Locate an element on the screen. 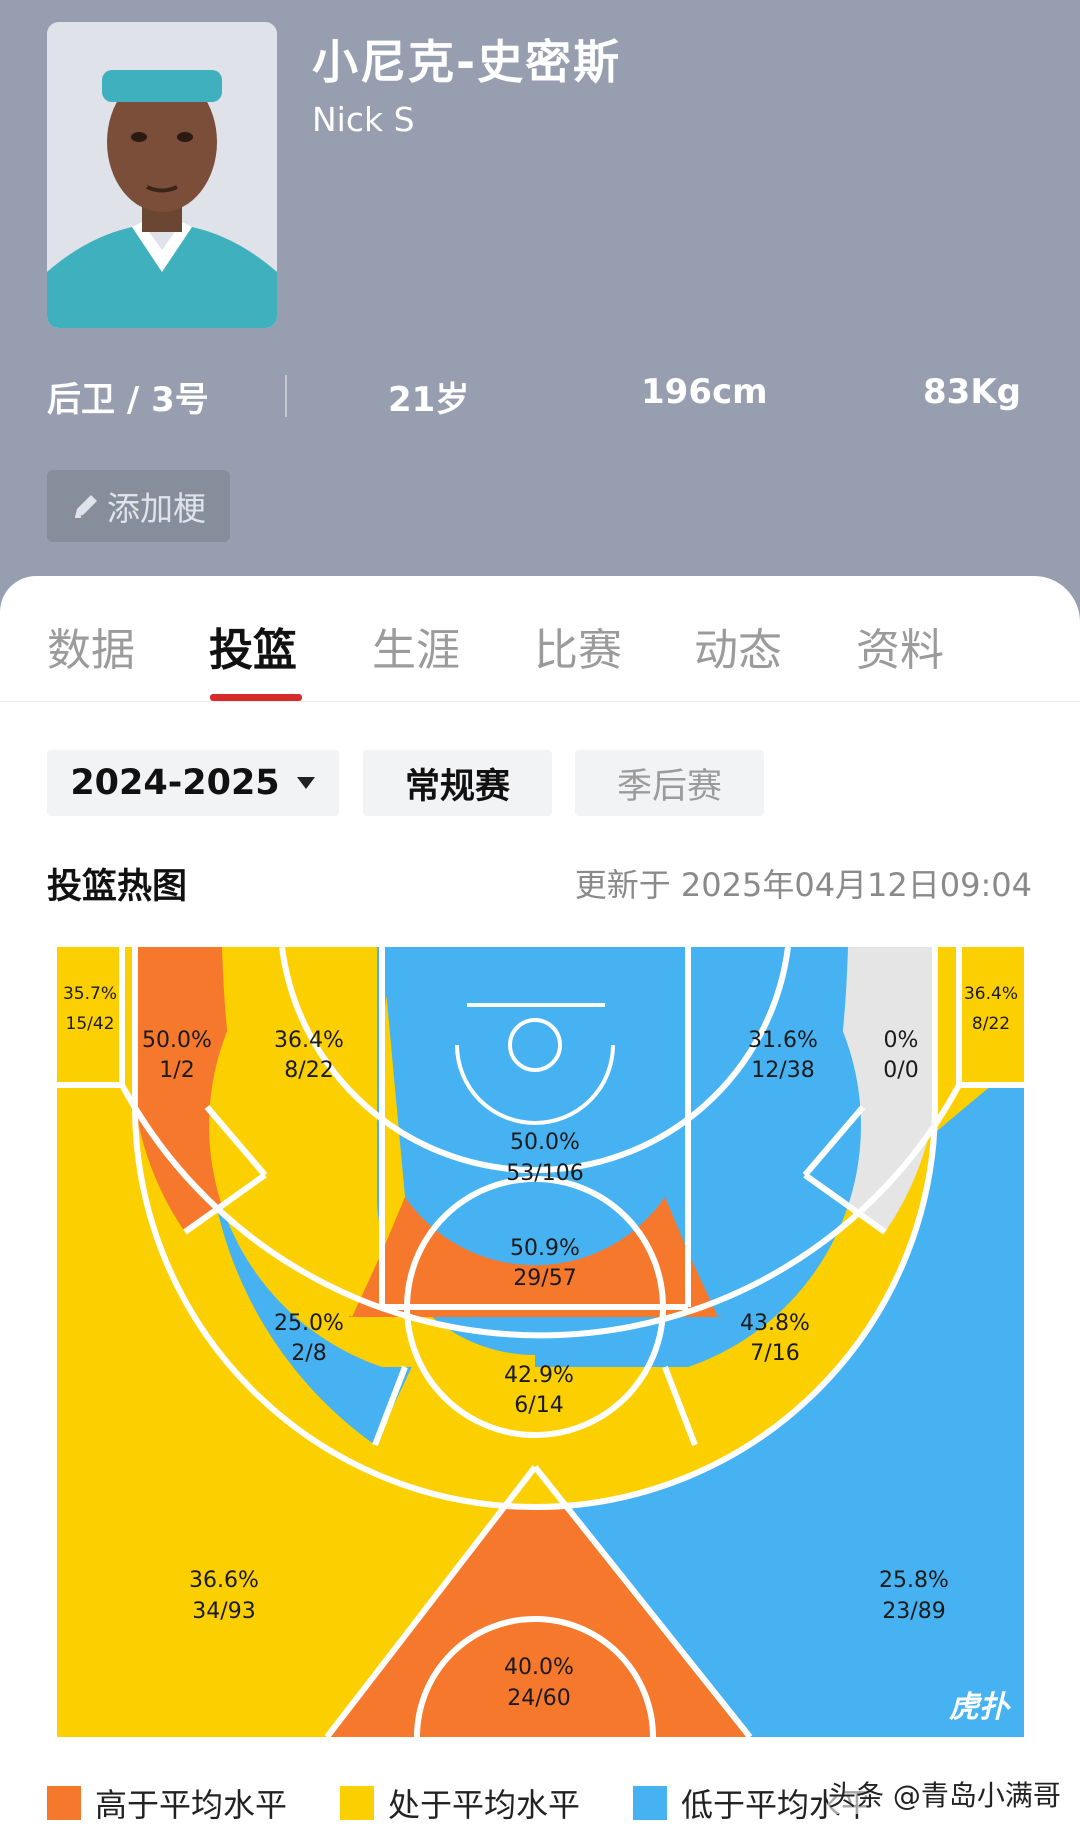 The width and height of the screenshot is (1080, 1833). zone-paint-left-edge is located at coordinates (393, 1099).